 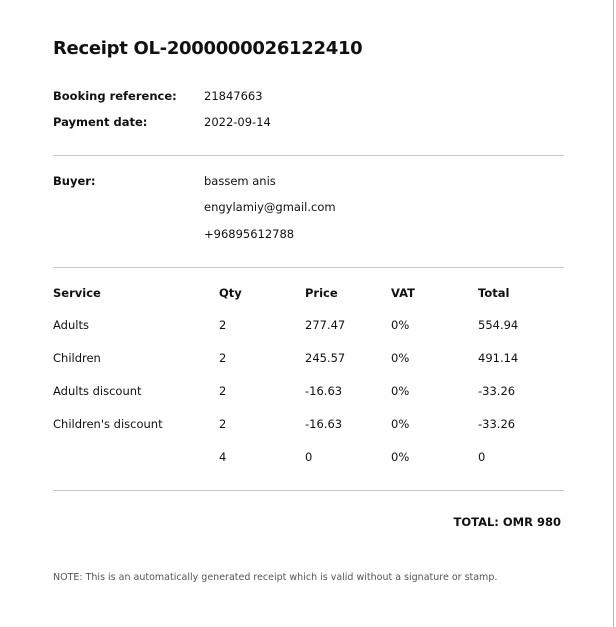 What do you see at coordinates (498, 325) in the screenshot?
I see `cell-total: 554.94` at bounding box center [498, 325].